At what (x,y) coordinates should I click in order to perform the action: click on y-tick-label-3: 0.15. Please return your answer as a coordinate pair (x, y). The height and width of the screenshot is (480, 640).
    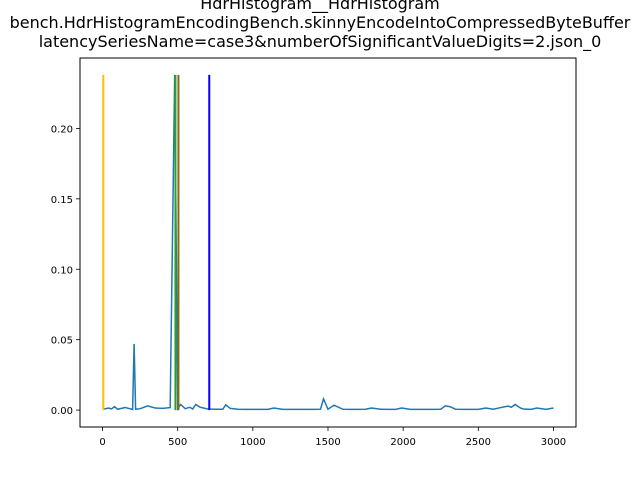
    Looking at the image, I should click on (62, 200).